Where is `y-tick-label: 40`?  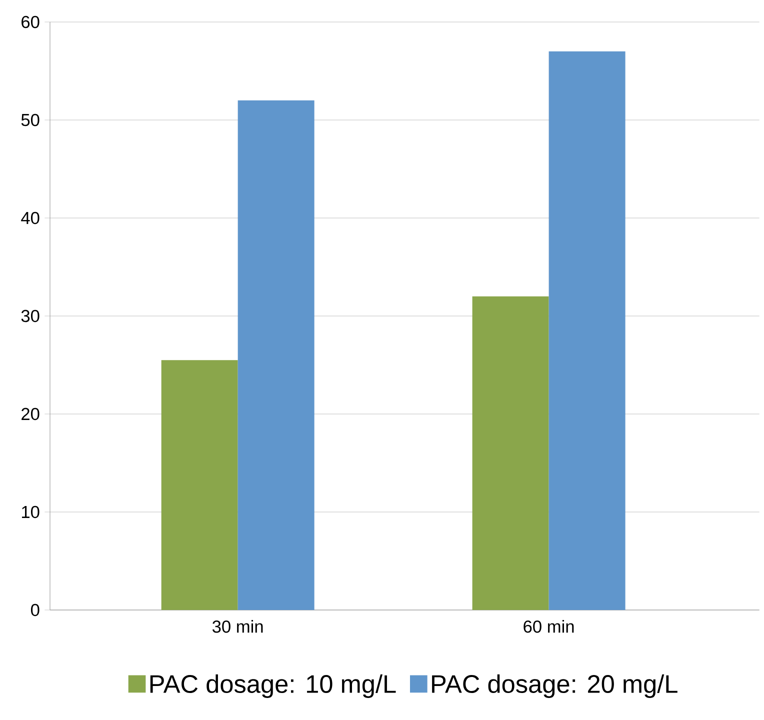
y-tick-label: 40 is located at coordinates (30, 218).